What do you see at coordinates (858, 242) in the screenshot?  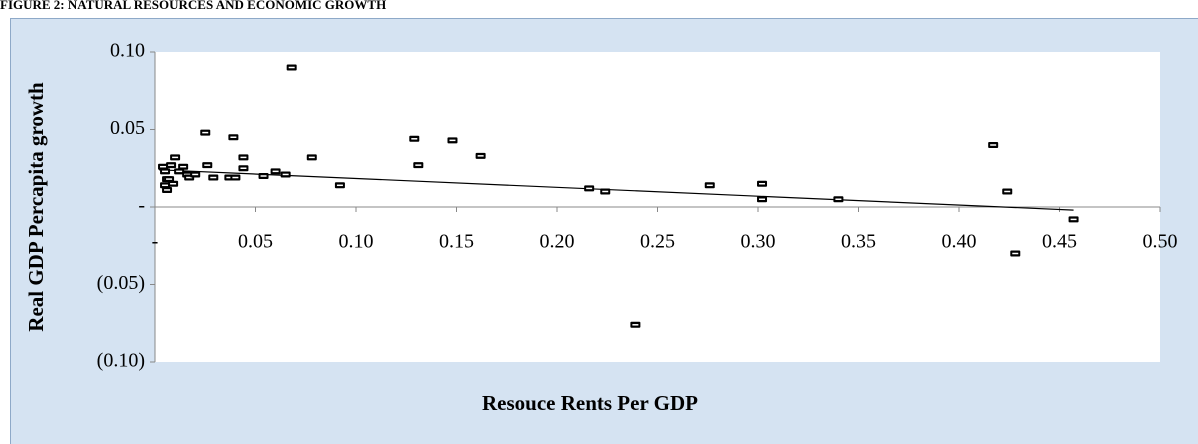 I see `x-tick-label: 0.35` at bounding box center [858, 242].